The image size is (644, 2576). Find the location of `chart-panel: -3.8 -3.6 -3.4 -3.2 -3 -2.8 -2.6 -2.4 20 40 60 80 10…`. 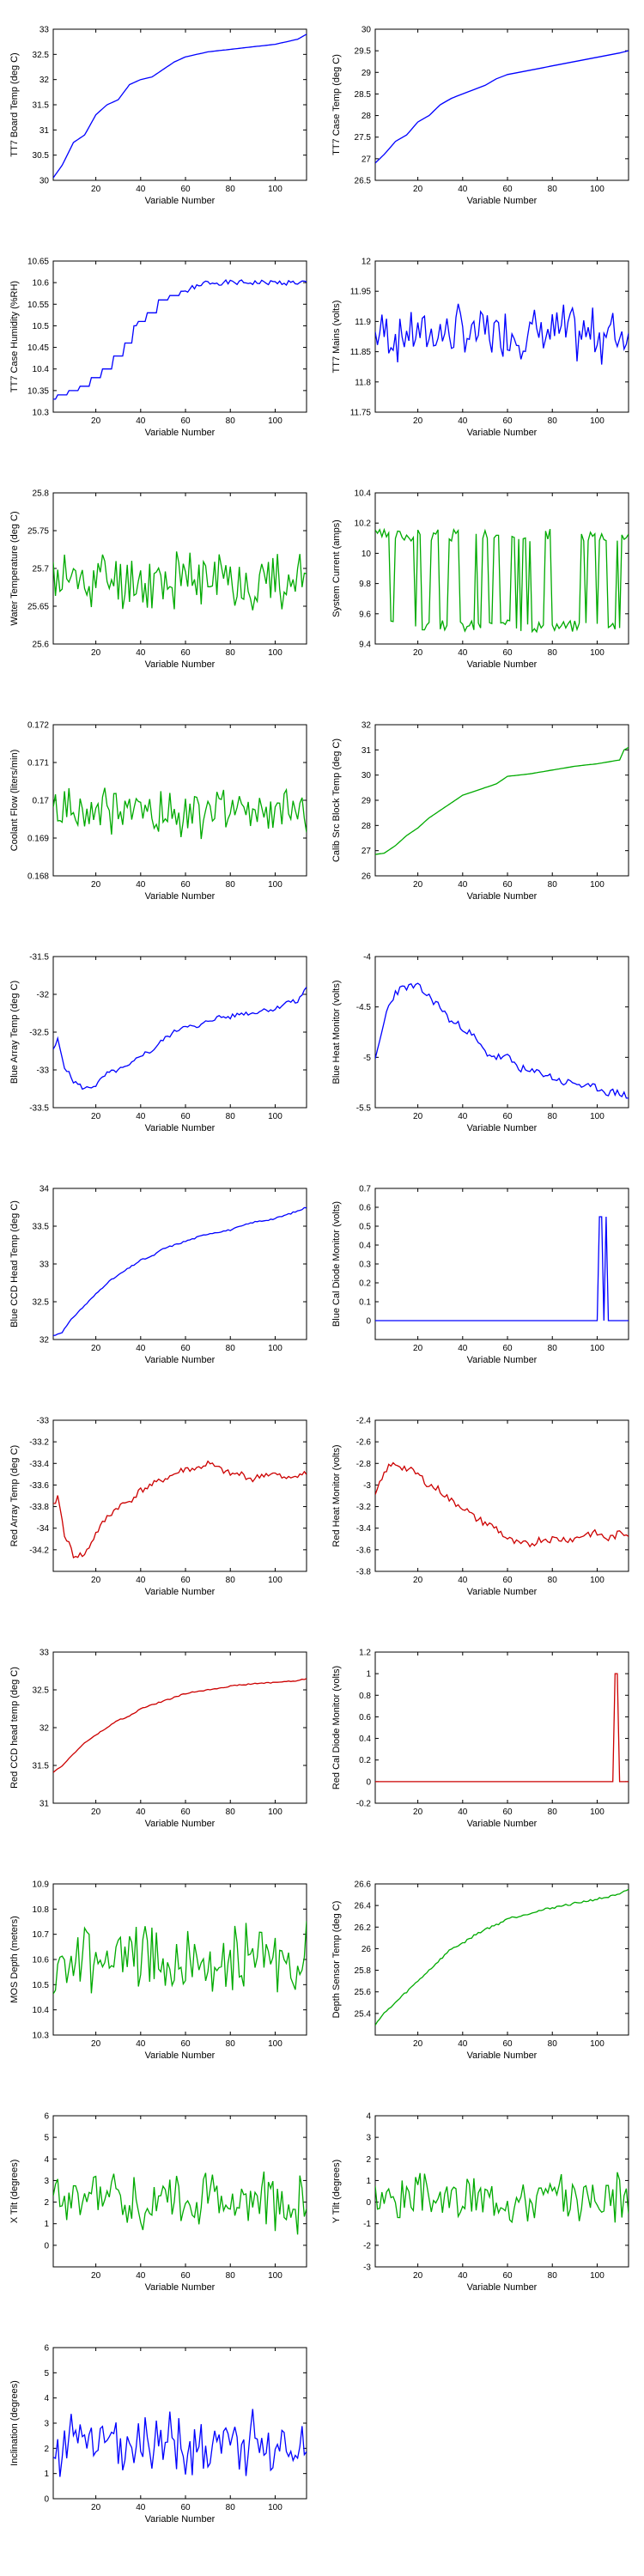

chart-panel: -3.8 -3.6 -3.4 -3.2 -3 -2.8 -2.6 -2.4 20 40 60 80 10… is located at coordinates (483, 1507).